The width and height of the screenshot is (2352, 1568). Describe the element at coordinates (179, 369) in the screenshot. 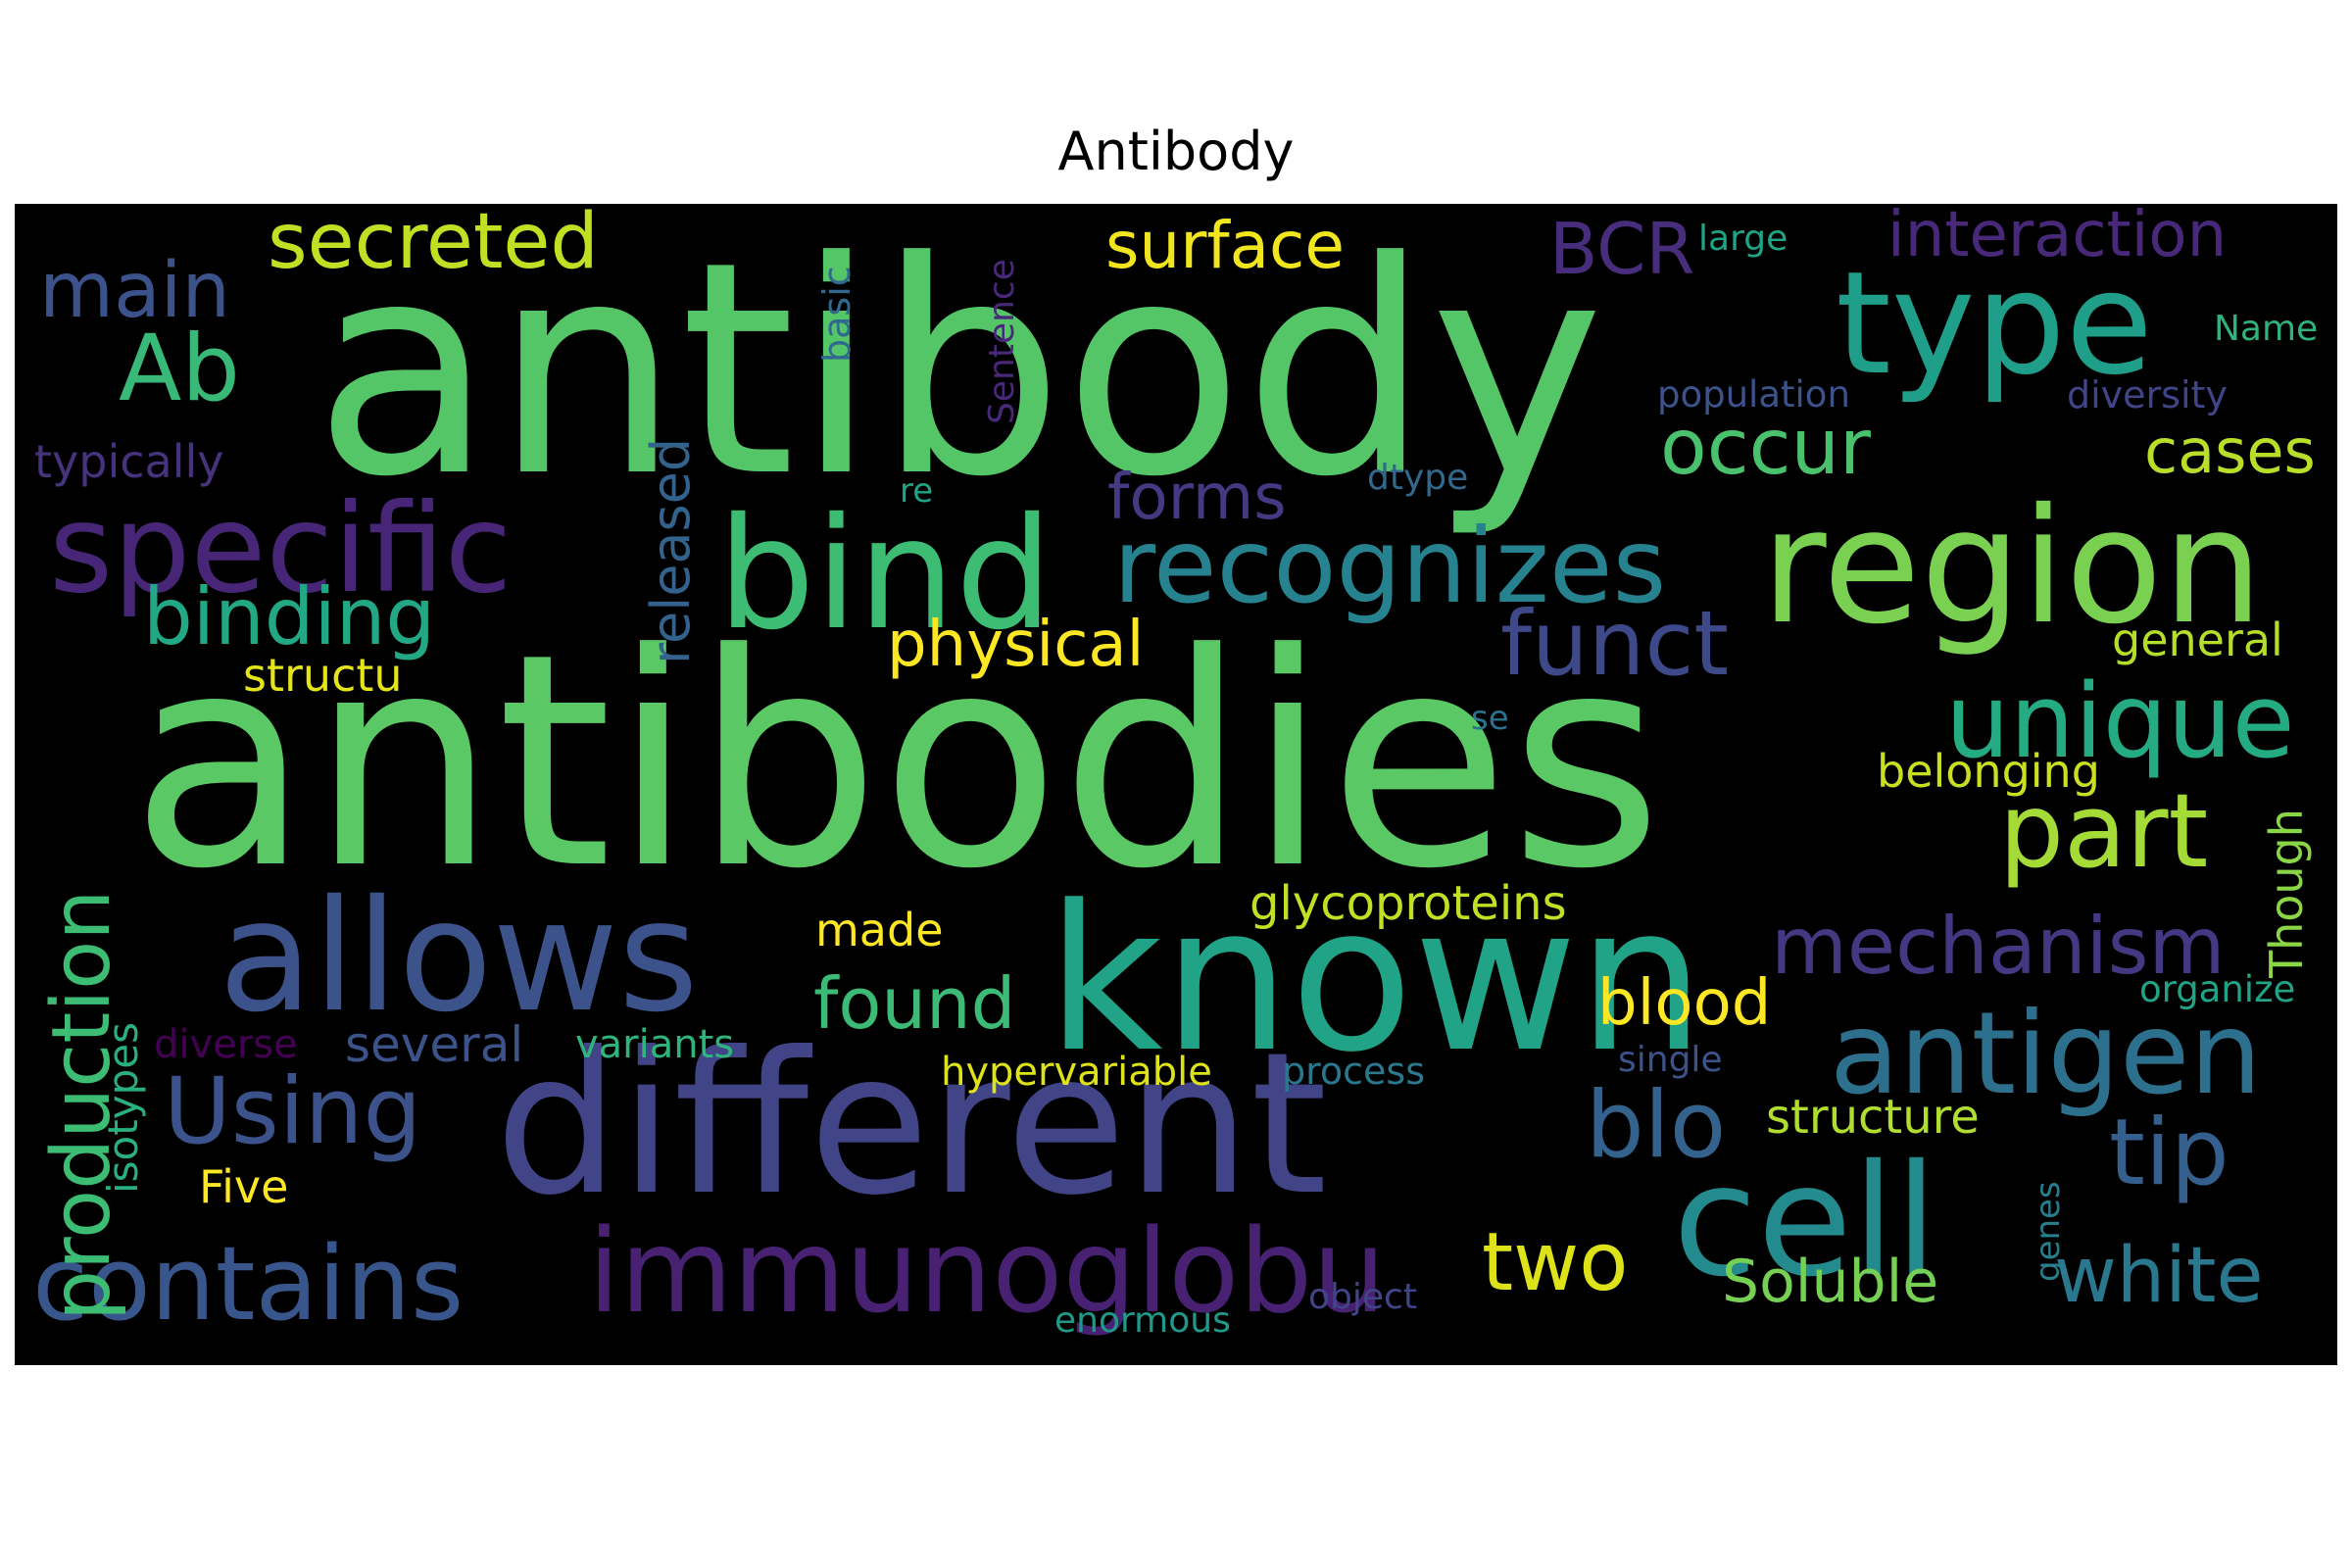

I see `word-ab: Ab` at that location.